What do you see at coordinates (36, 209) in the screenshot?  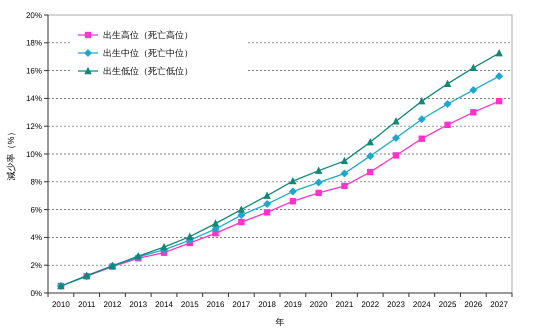 I see `y-tick-label: 6%` at bounding box center [36, 209].